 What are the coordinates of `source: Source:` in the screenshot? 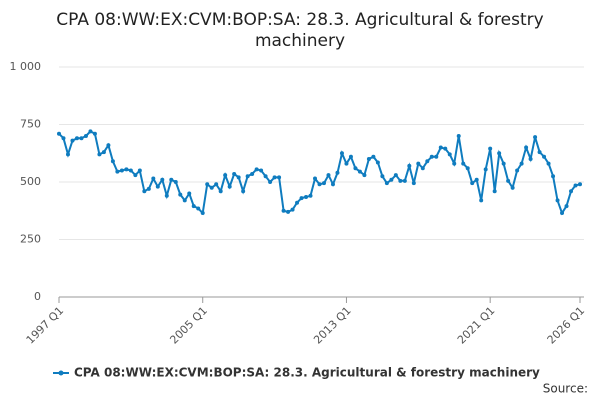 It's located at (565, 389).